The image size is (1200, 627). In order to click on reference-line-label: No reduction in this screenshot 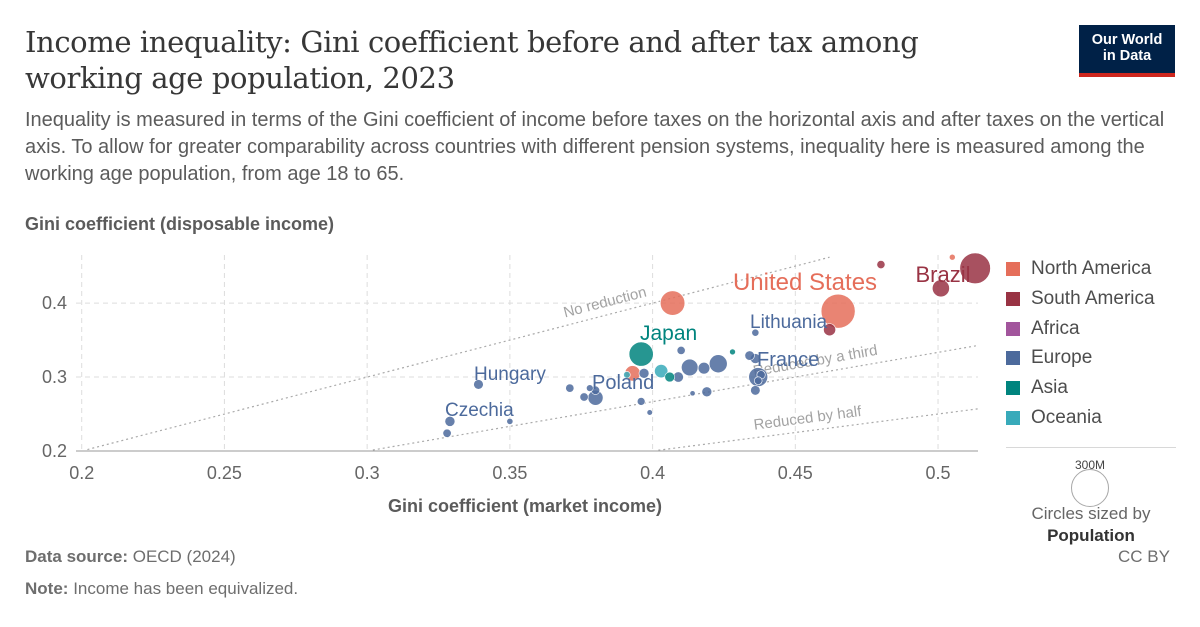, I will do `click(605, 303)`.